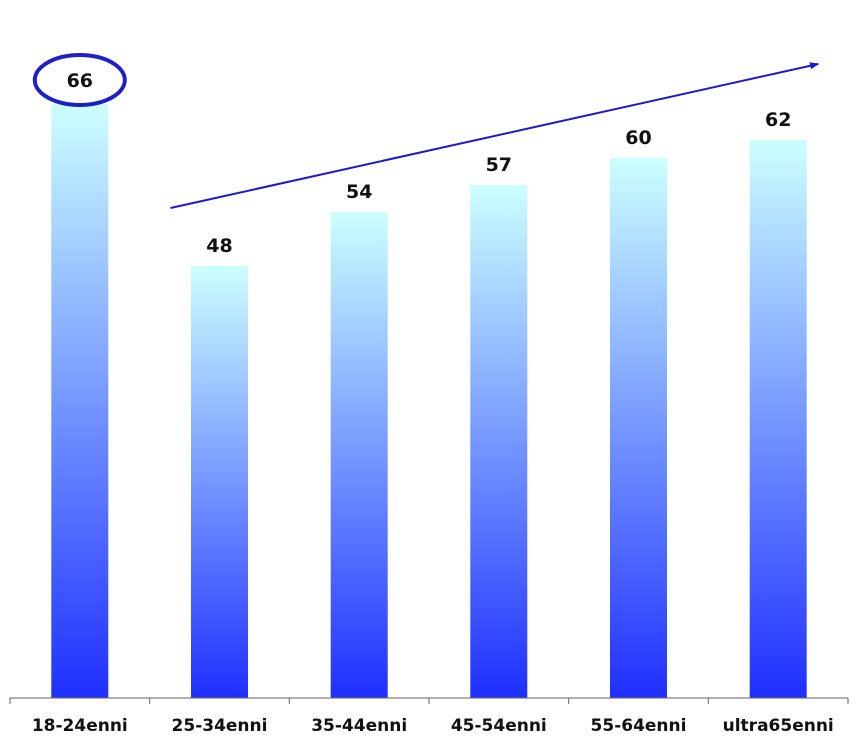  What do you see at coordinates (499, 441) in the screenshot?
I see `bar-45-54enni` at bounding box center [499, 441].